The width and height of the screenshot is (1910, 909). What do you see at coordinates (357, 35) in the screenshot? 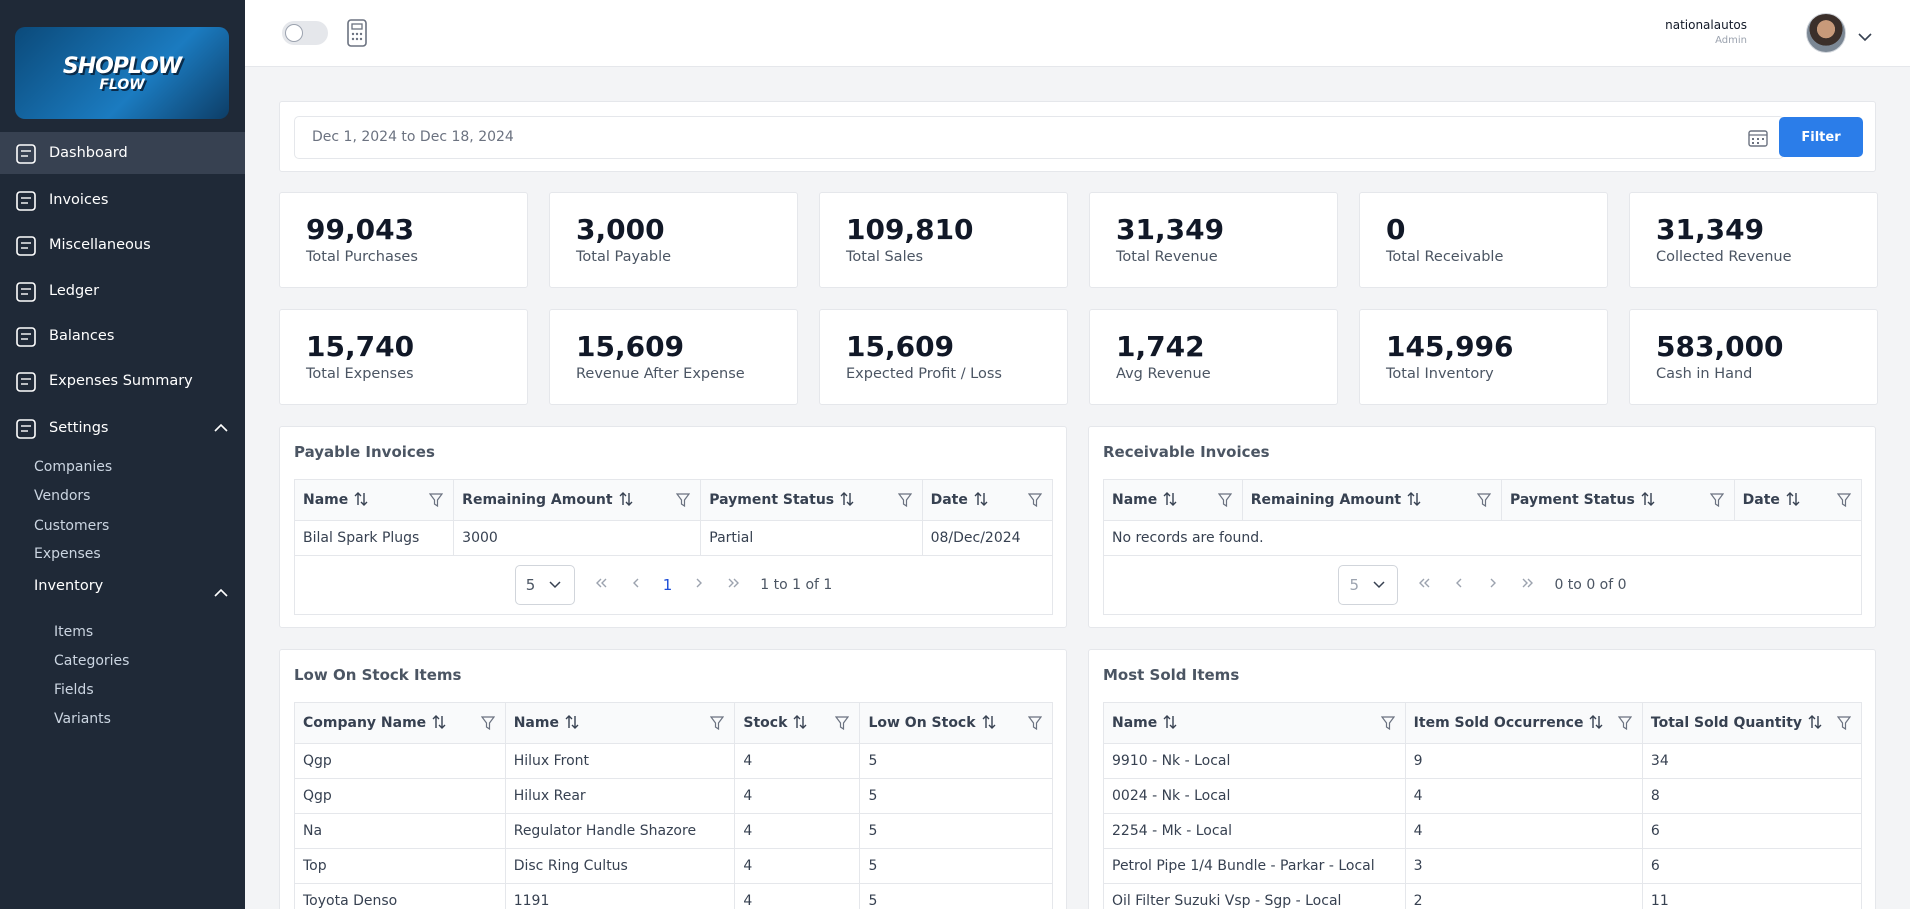
I see `calculator-button` at bounding box center [357, 35].